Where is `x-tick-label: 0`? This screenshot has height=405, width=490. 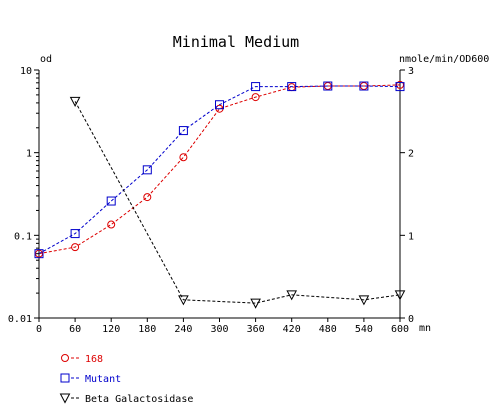 x-tick-label: 0 is located at coordinates (39, 329).